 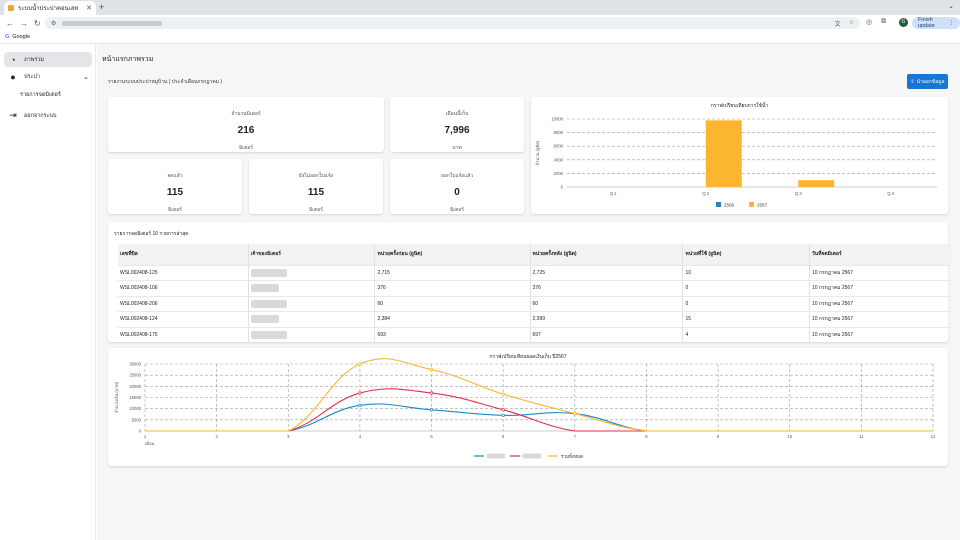 I want to click on forward-icon: →, so click(x=24, y=23).